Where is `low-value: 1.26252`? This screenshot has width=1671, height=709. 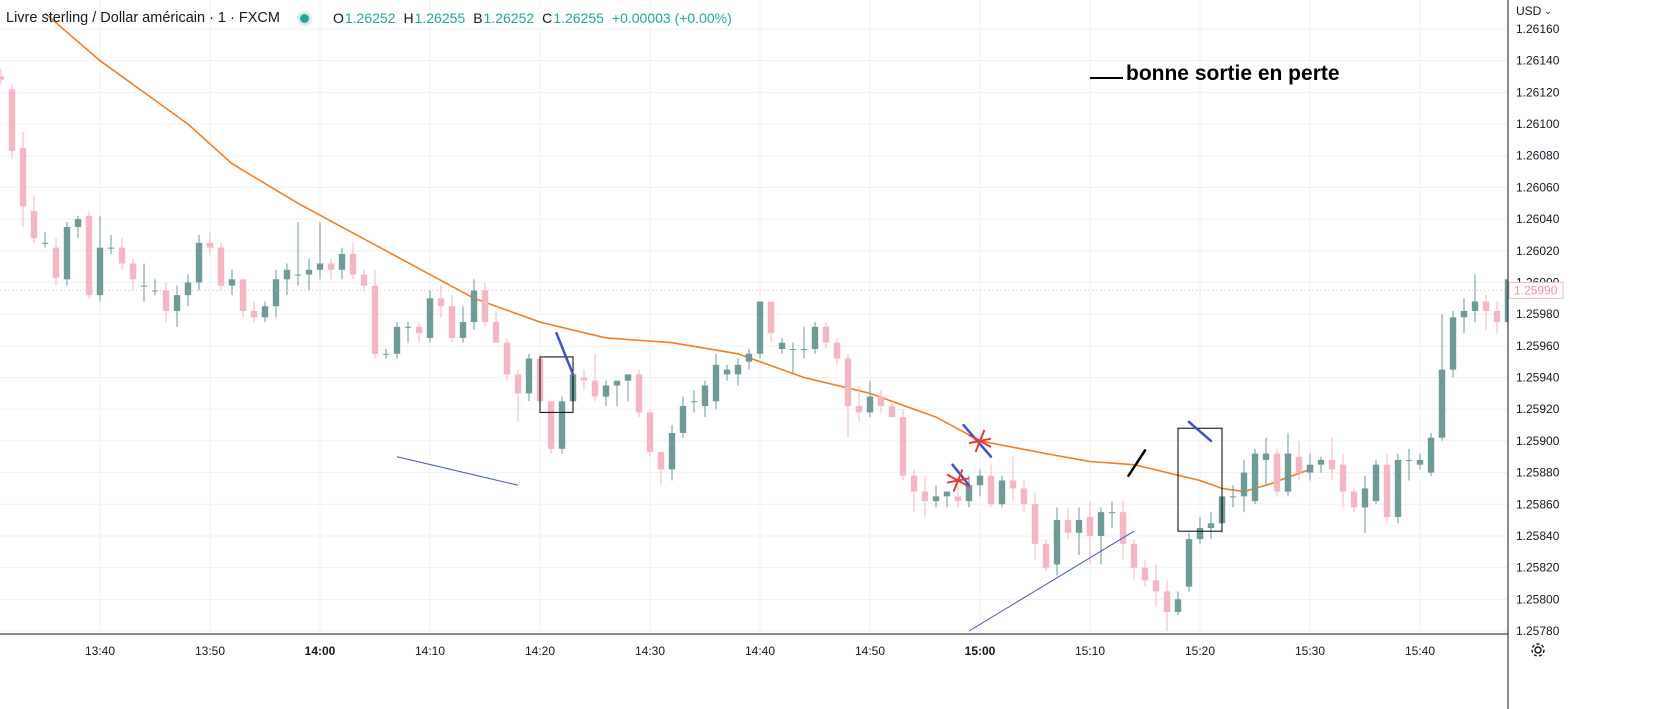
low-value: 1.26252 is located at coordinates (509, 18).